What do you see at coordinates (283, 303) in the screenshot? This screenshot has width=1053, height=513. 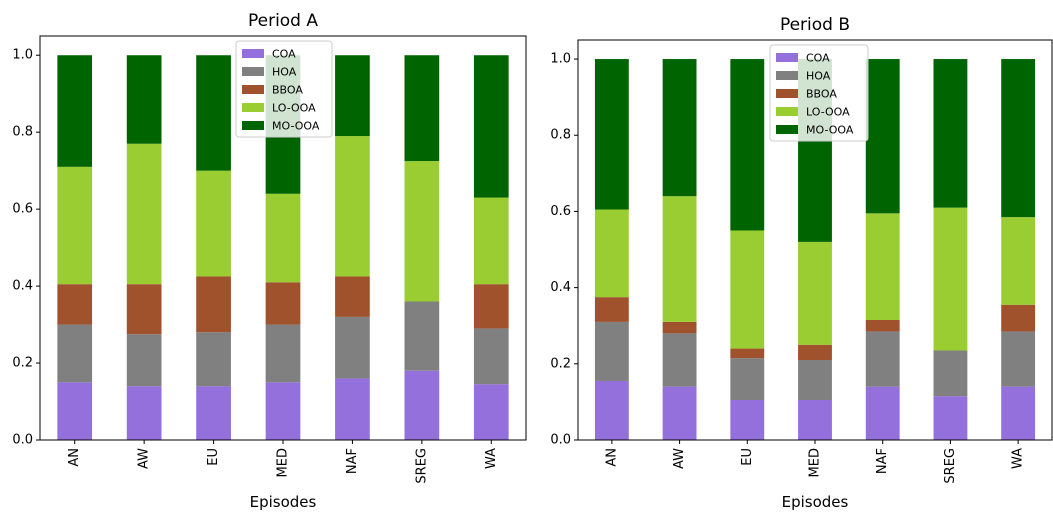 I see `bar-med-bboa` at bounding box center [283, 303].